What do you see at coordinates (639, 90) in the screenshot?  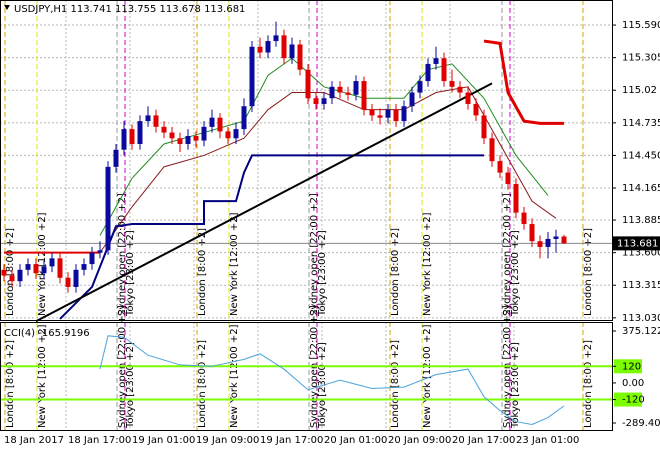 I see `y-tick-label: 115.02` at bounding box center [639, 90].